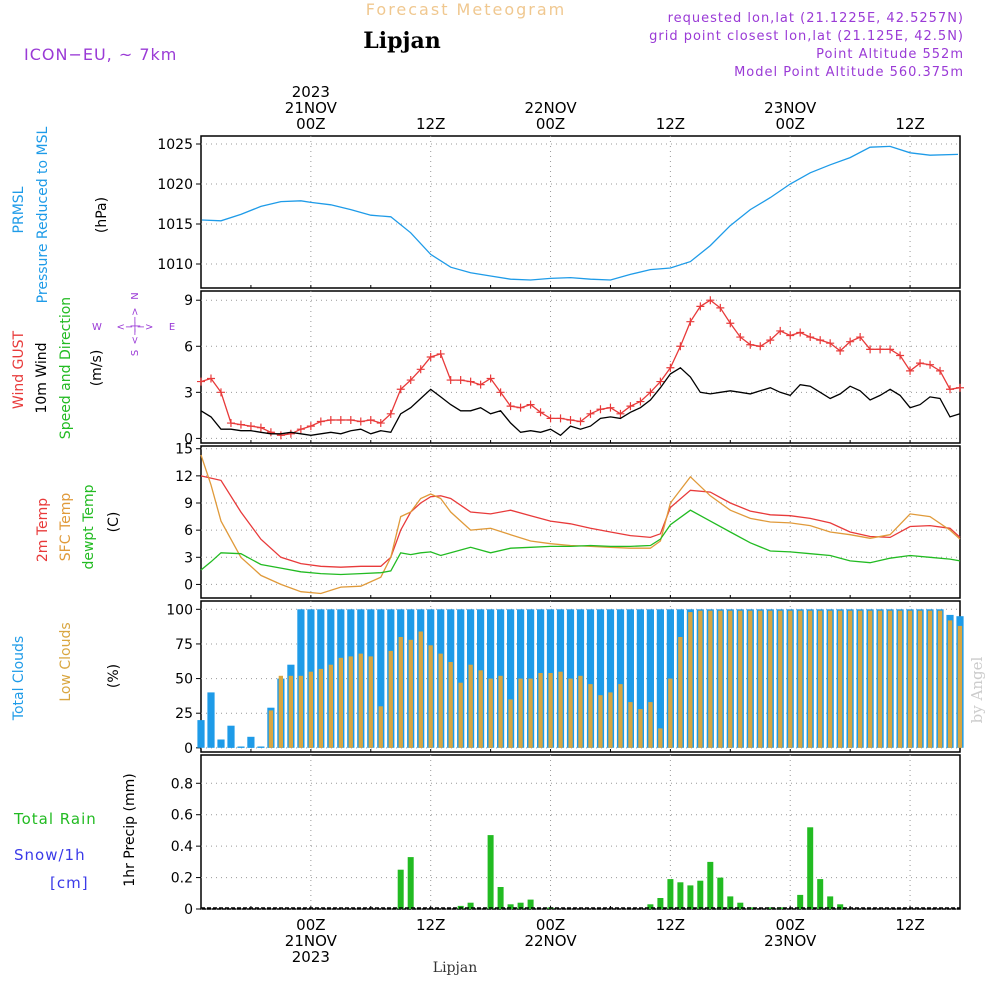  I want to click on wind-label-unit: (m/s), so click(97, 368).